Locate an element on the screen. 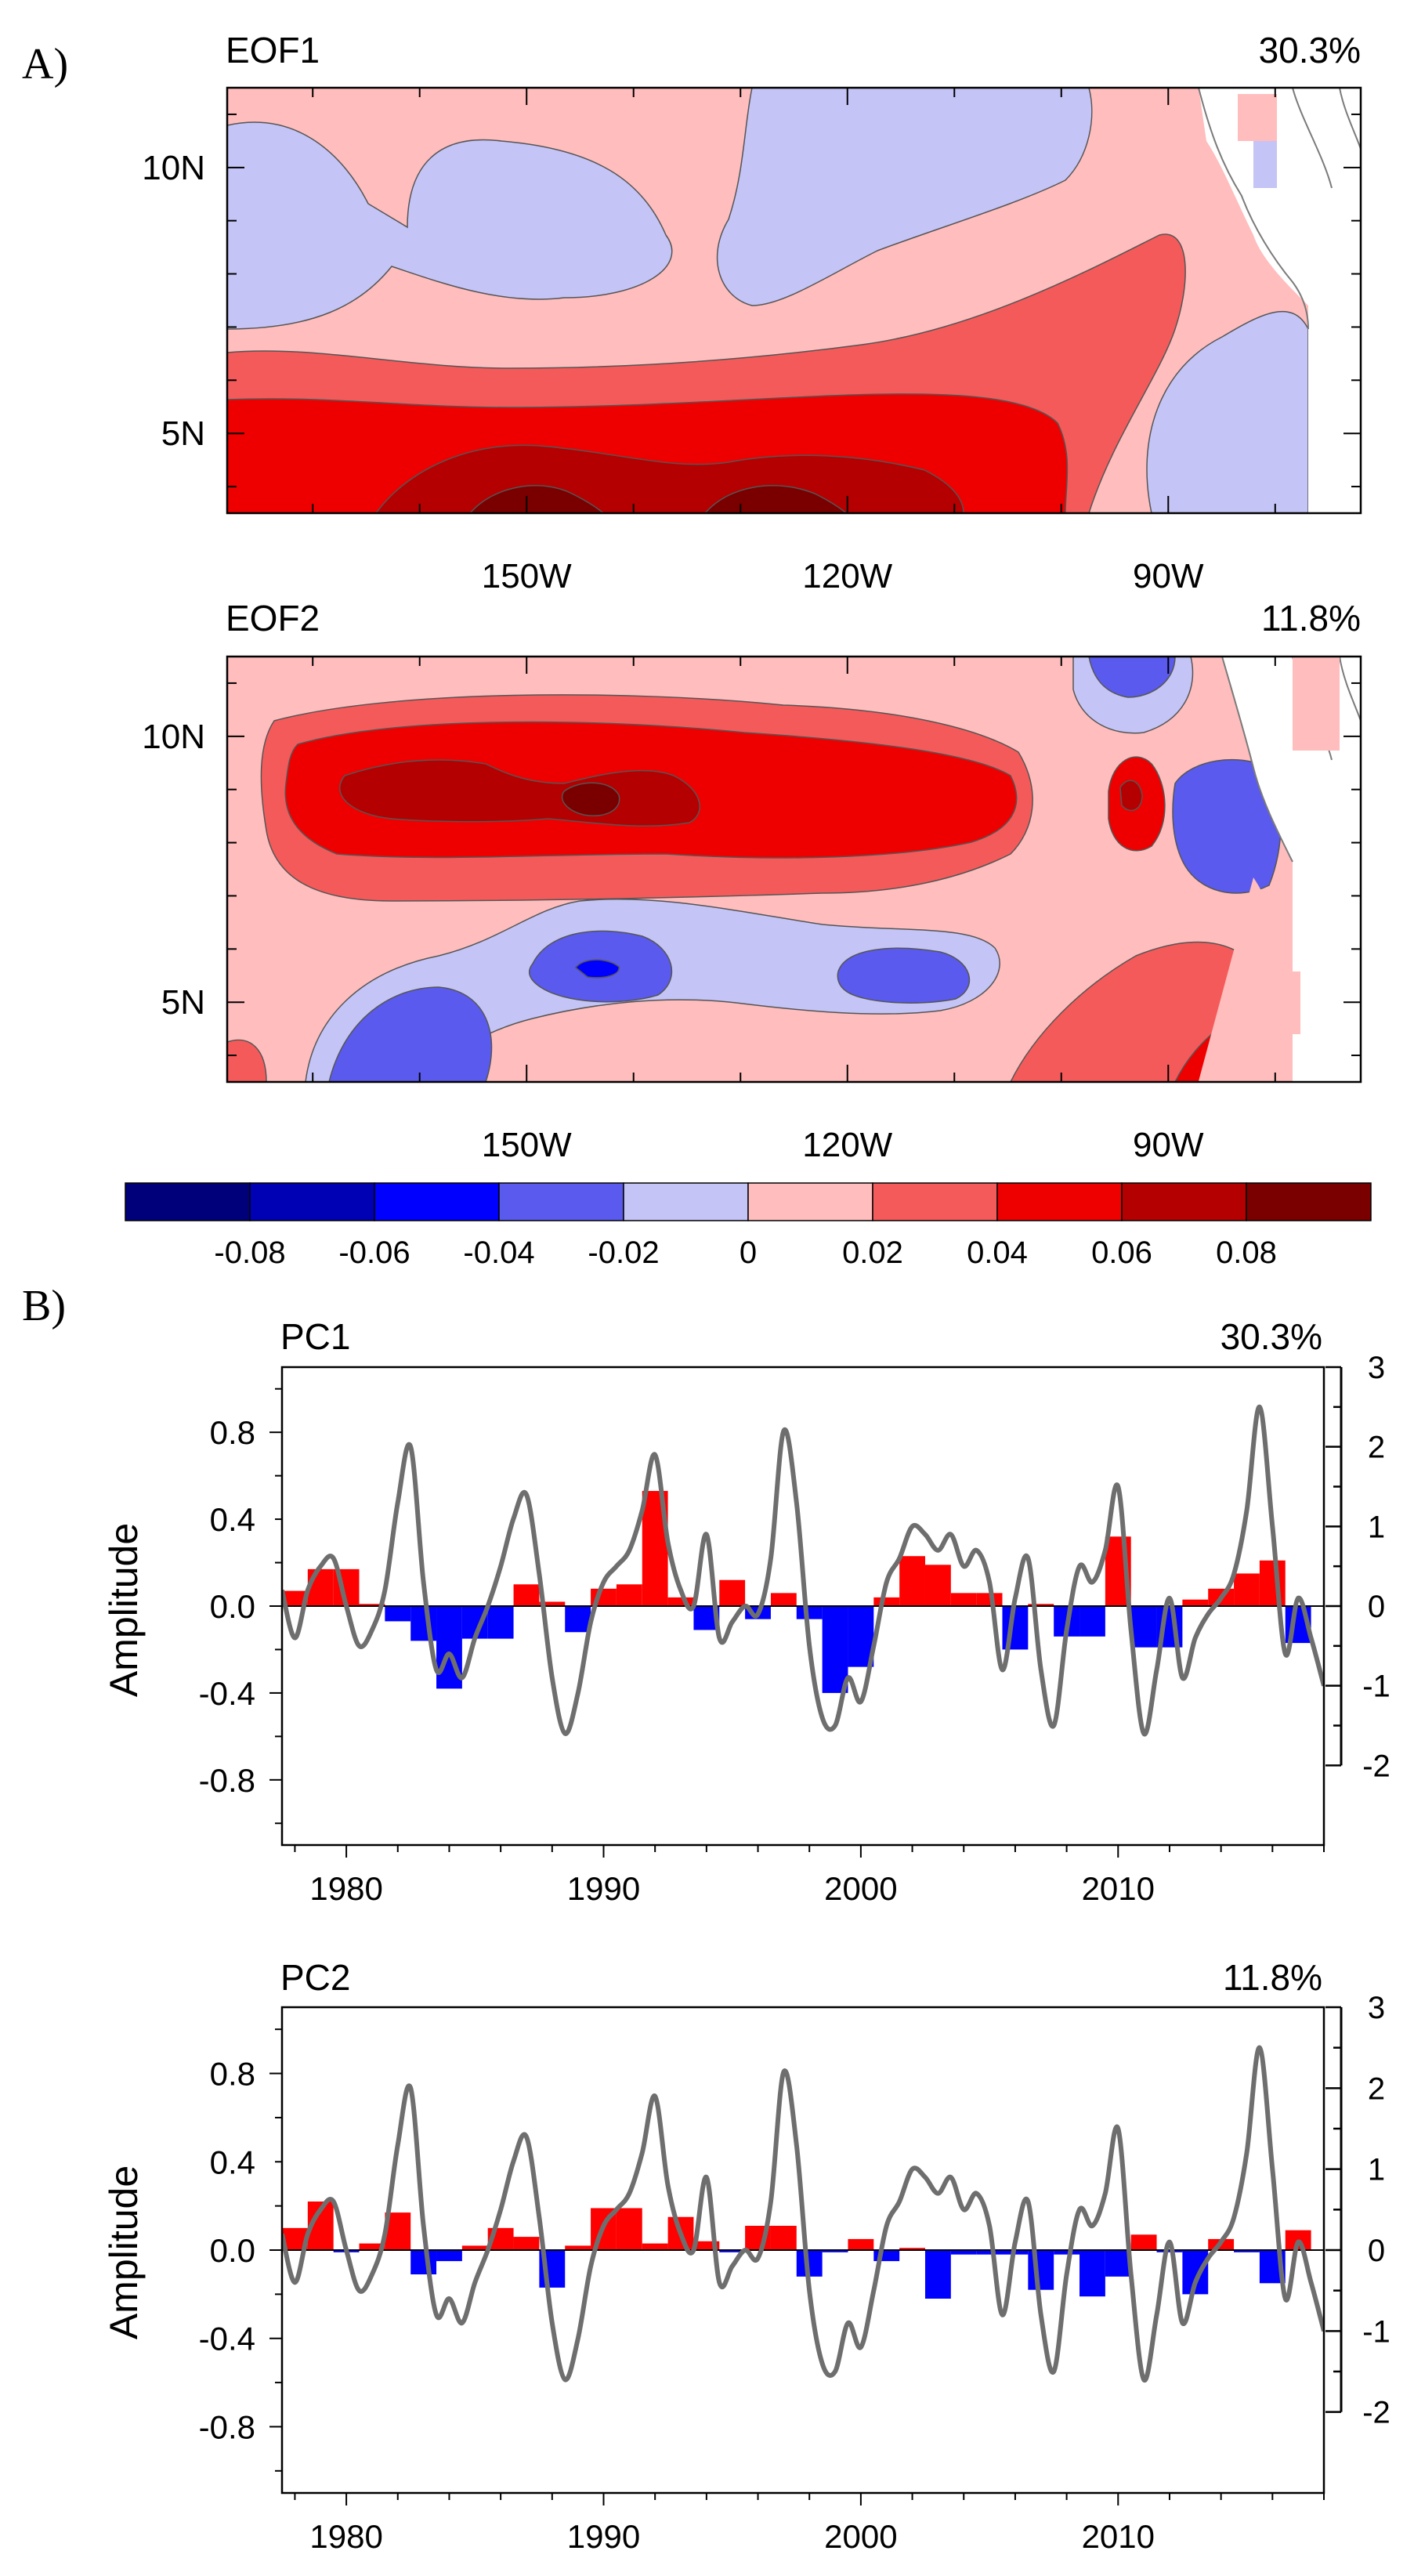 Image resolution: width=1414 pixels, height=2576 pixels. eof2-negative-west is located at coordinates (411, 1034).